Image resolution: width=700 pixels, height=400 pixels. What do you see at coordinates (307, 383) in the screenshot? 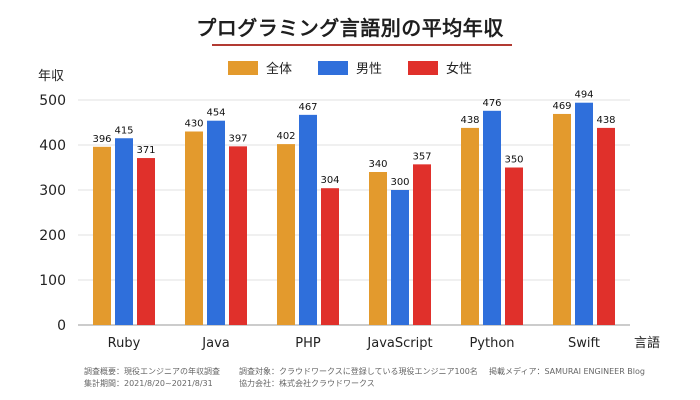
I see `footer-partner: 協力会社：株式会社クラウドワークス` at bounding box center [307, 383].